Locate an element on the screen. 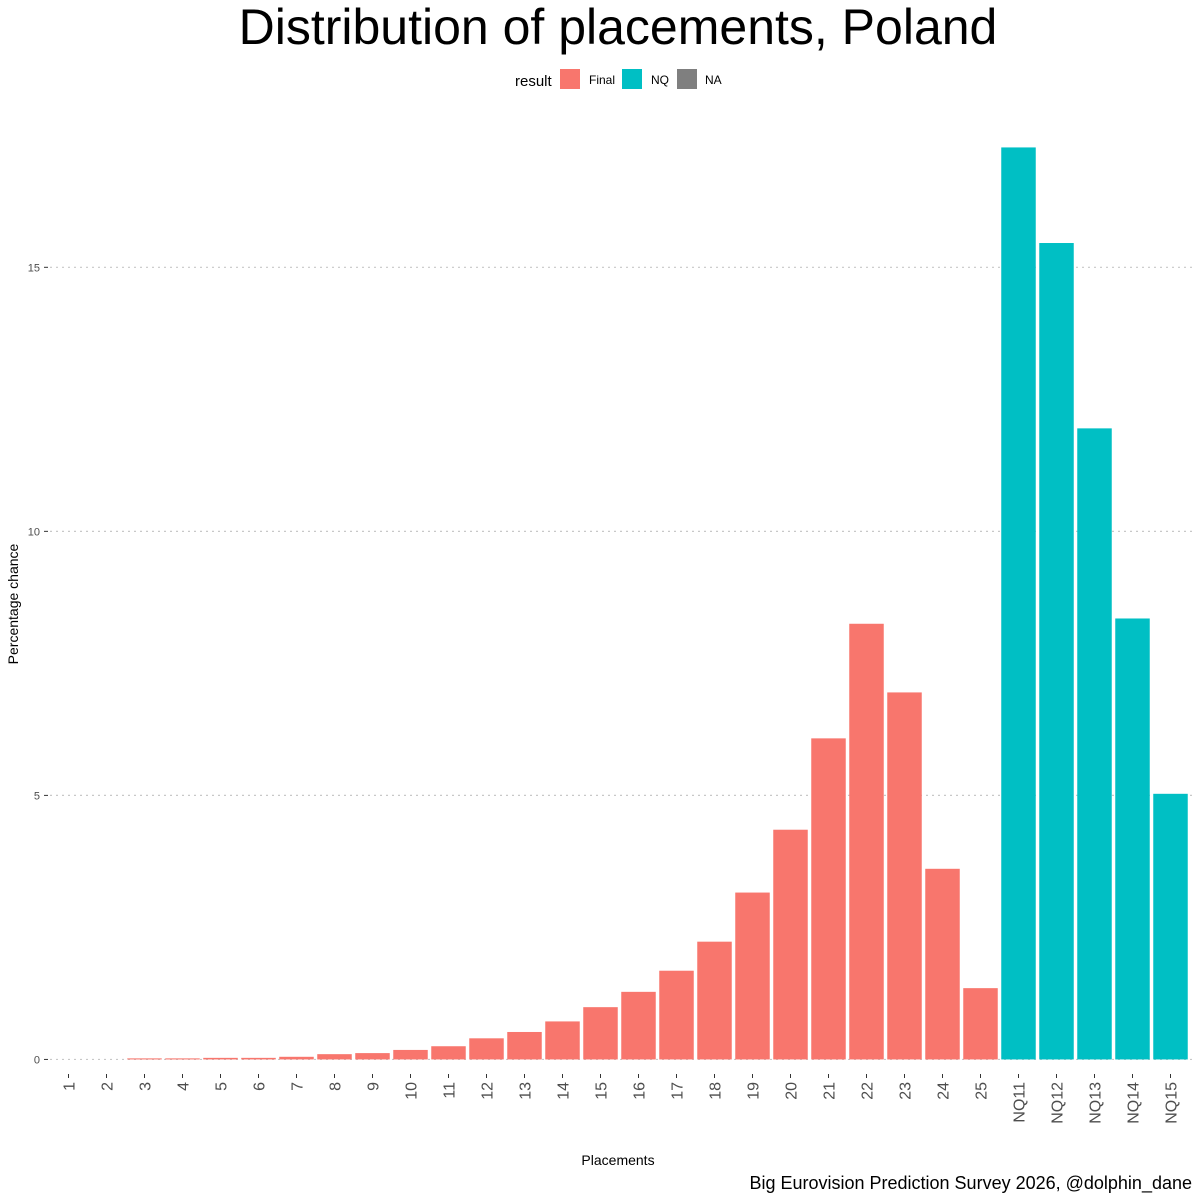  x-tick-label-10: 10 is located at coordinates (412, 1091).